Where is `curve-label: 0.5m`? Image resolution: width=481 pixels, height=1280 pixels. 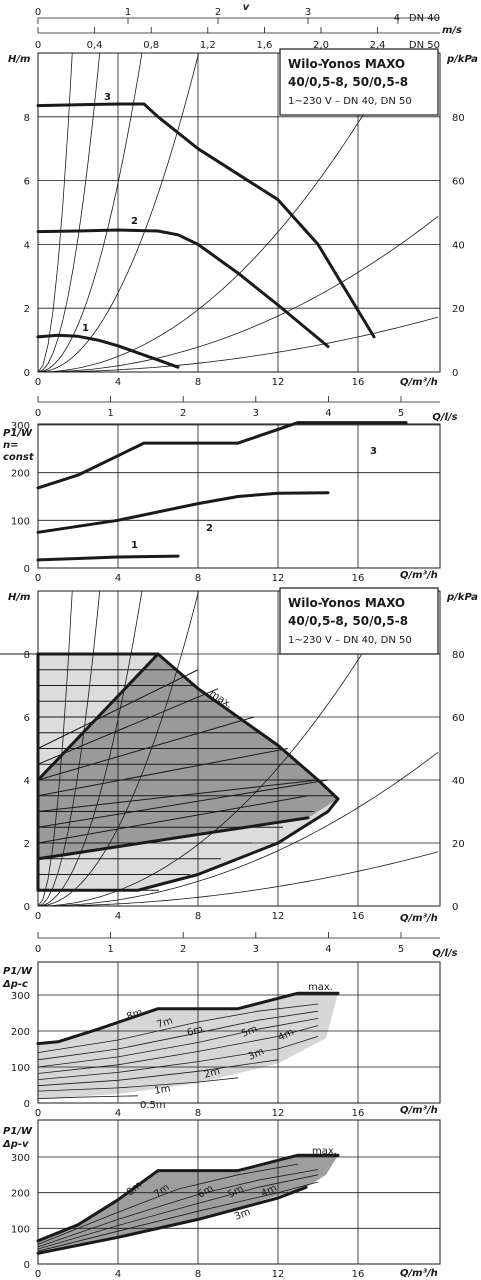
curve-label: 0.5m is located at coordinates (153, 1105).